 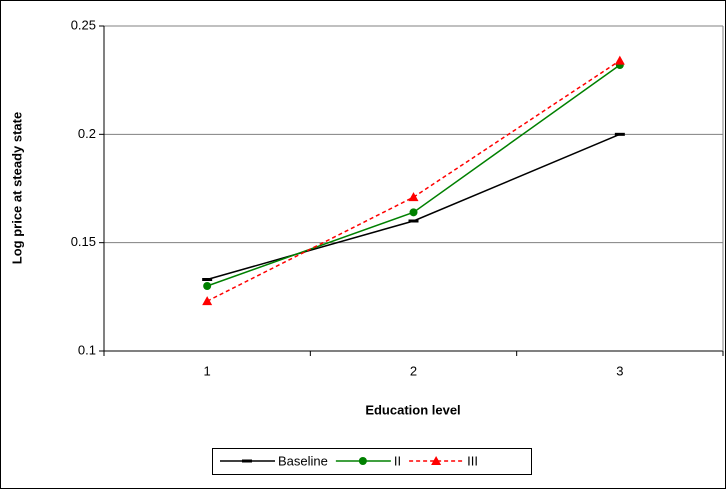 What do you see at coordinates (87, 133) in the screenshot?
I see `y-tick-label: 0.2` at bounding box center [87, 133].